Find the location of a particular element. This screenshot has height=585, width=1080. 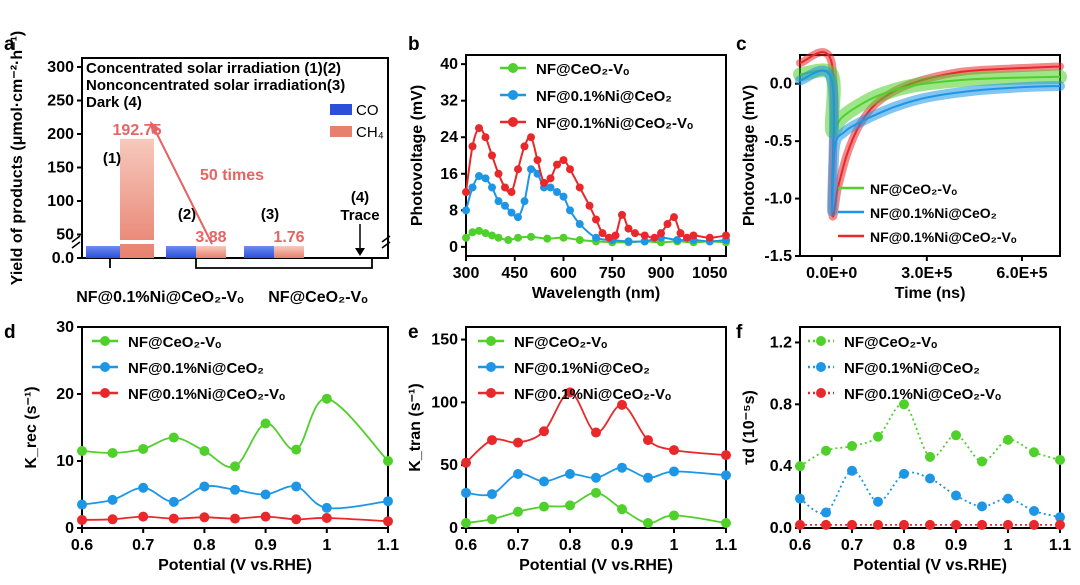

group-label: (1) is located at coordinates (112, 158).